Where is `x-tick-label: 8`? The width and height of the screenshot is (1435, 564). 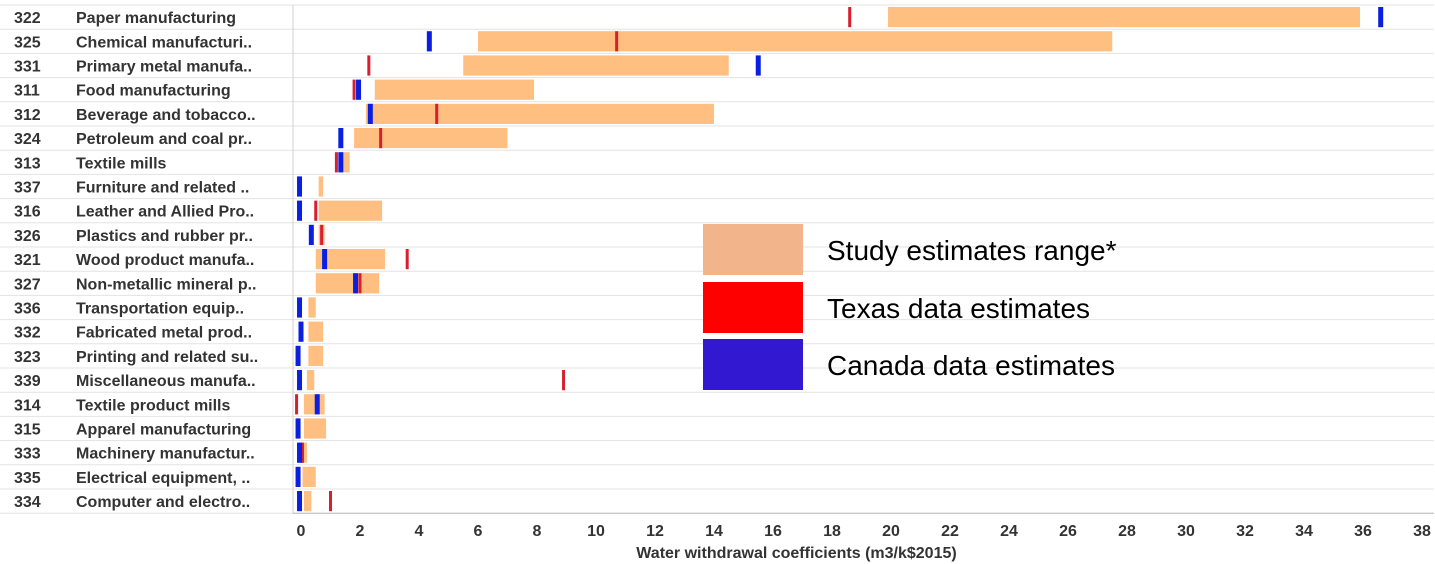
x-tick-label: 8 is located at coordinates (537, 531).